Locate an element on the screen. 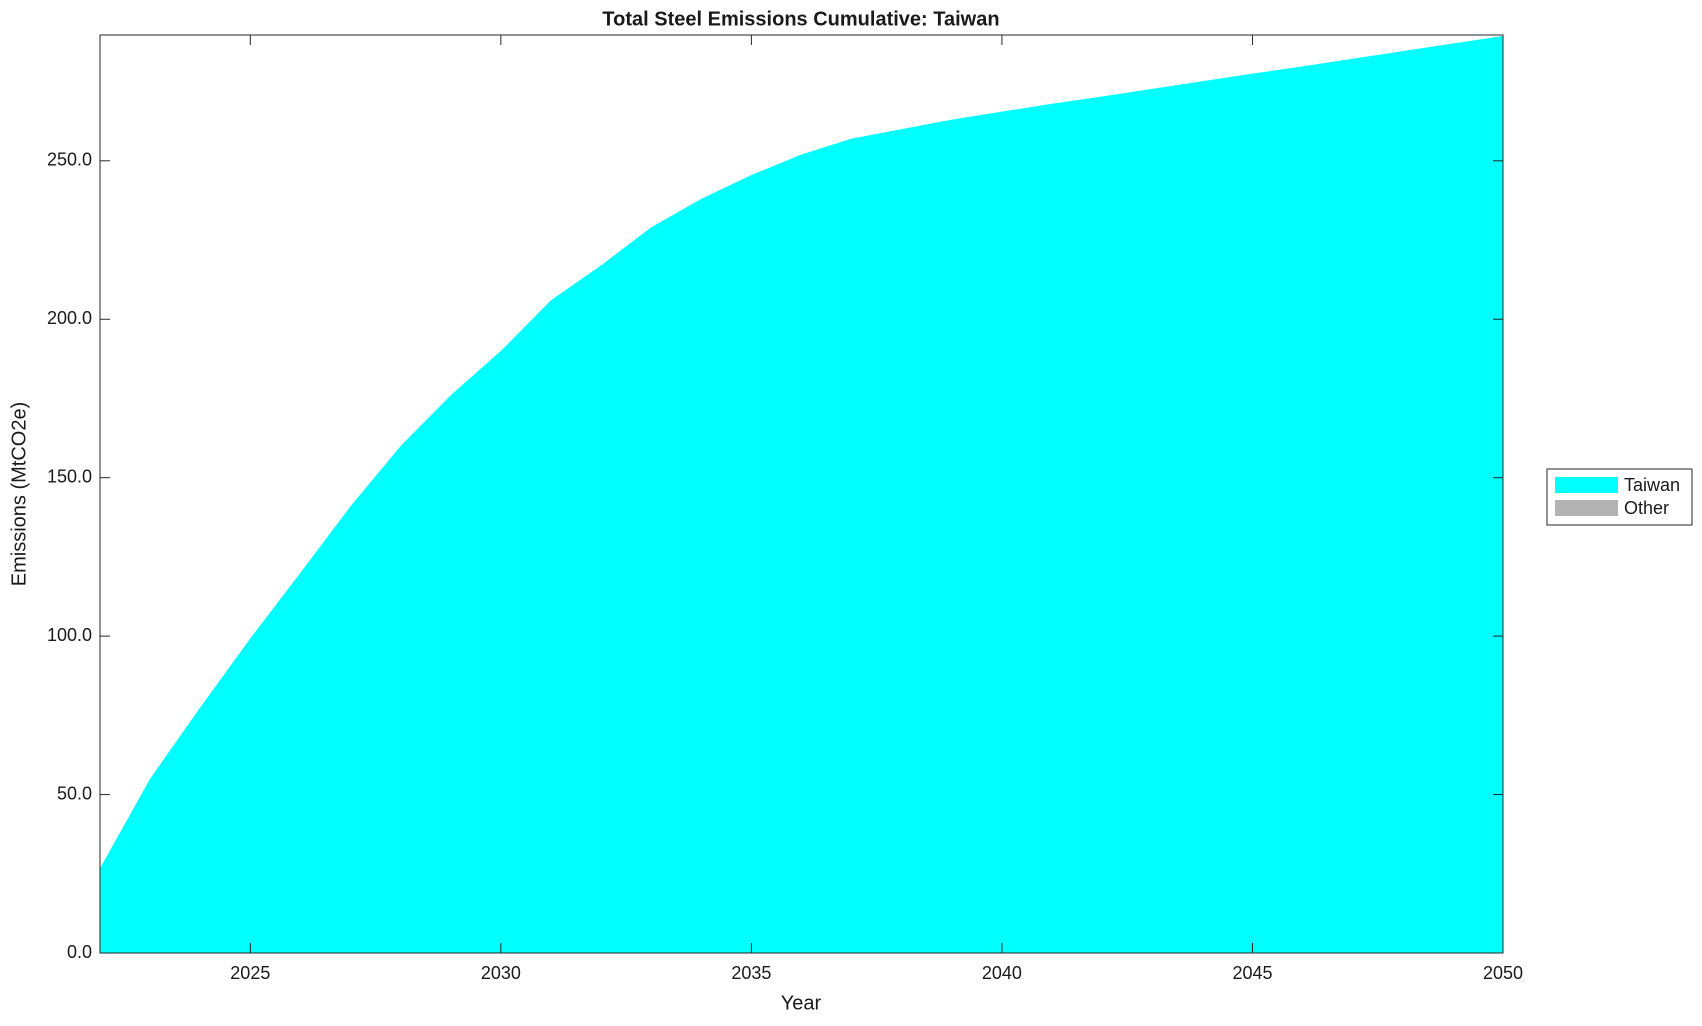 The image size is (1702, 1026). x-tick-label: 2045 is located at coordinates (1252, 973).